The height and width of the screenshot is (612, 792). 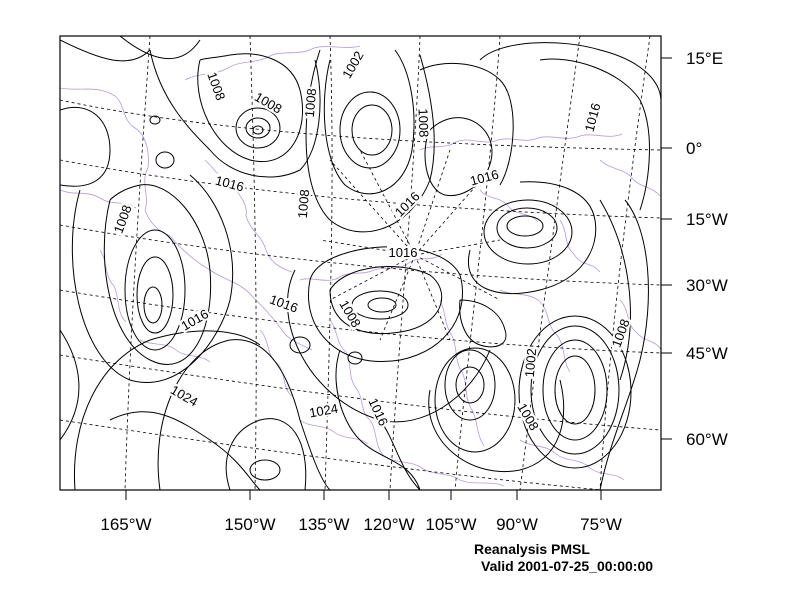 I want to click on contour-label: 1024, so click(x=323, y=411).